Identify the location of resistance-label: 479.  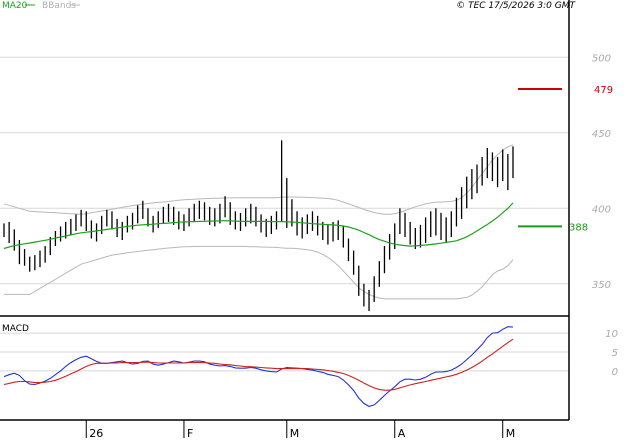
(603, 90).